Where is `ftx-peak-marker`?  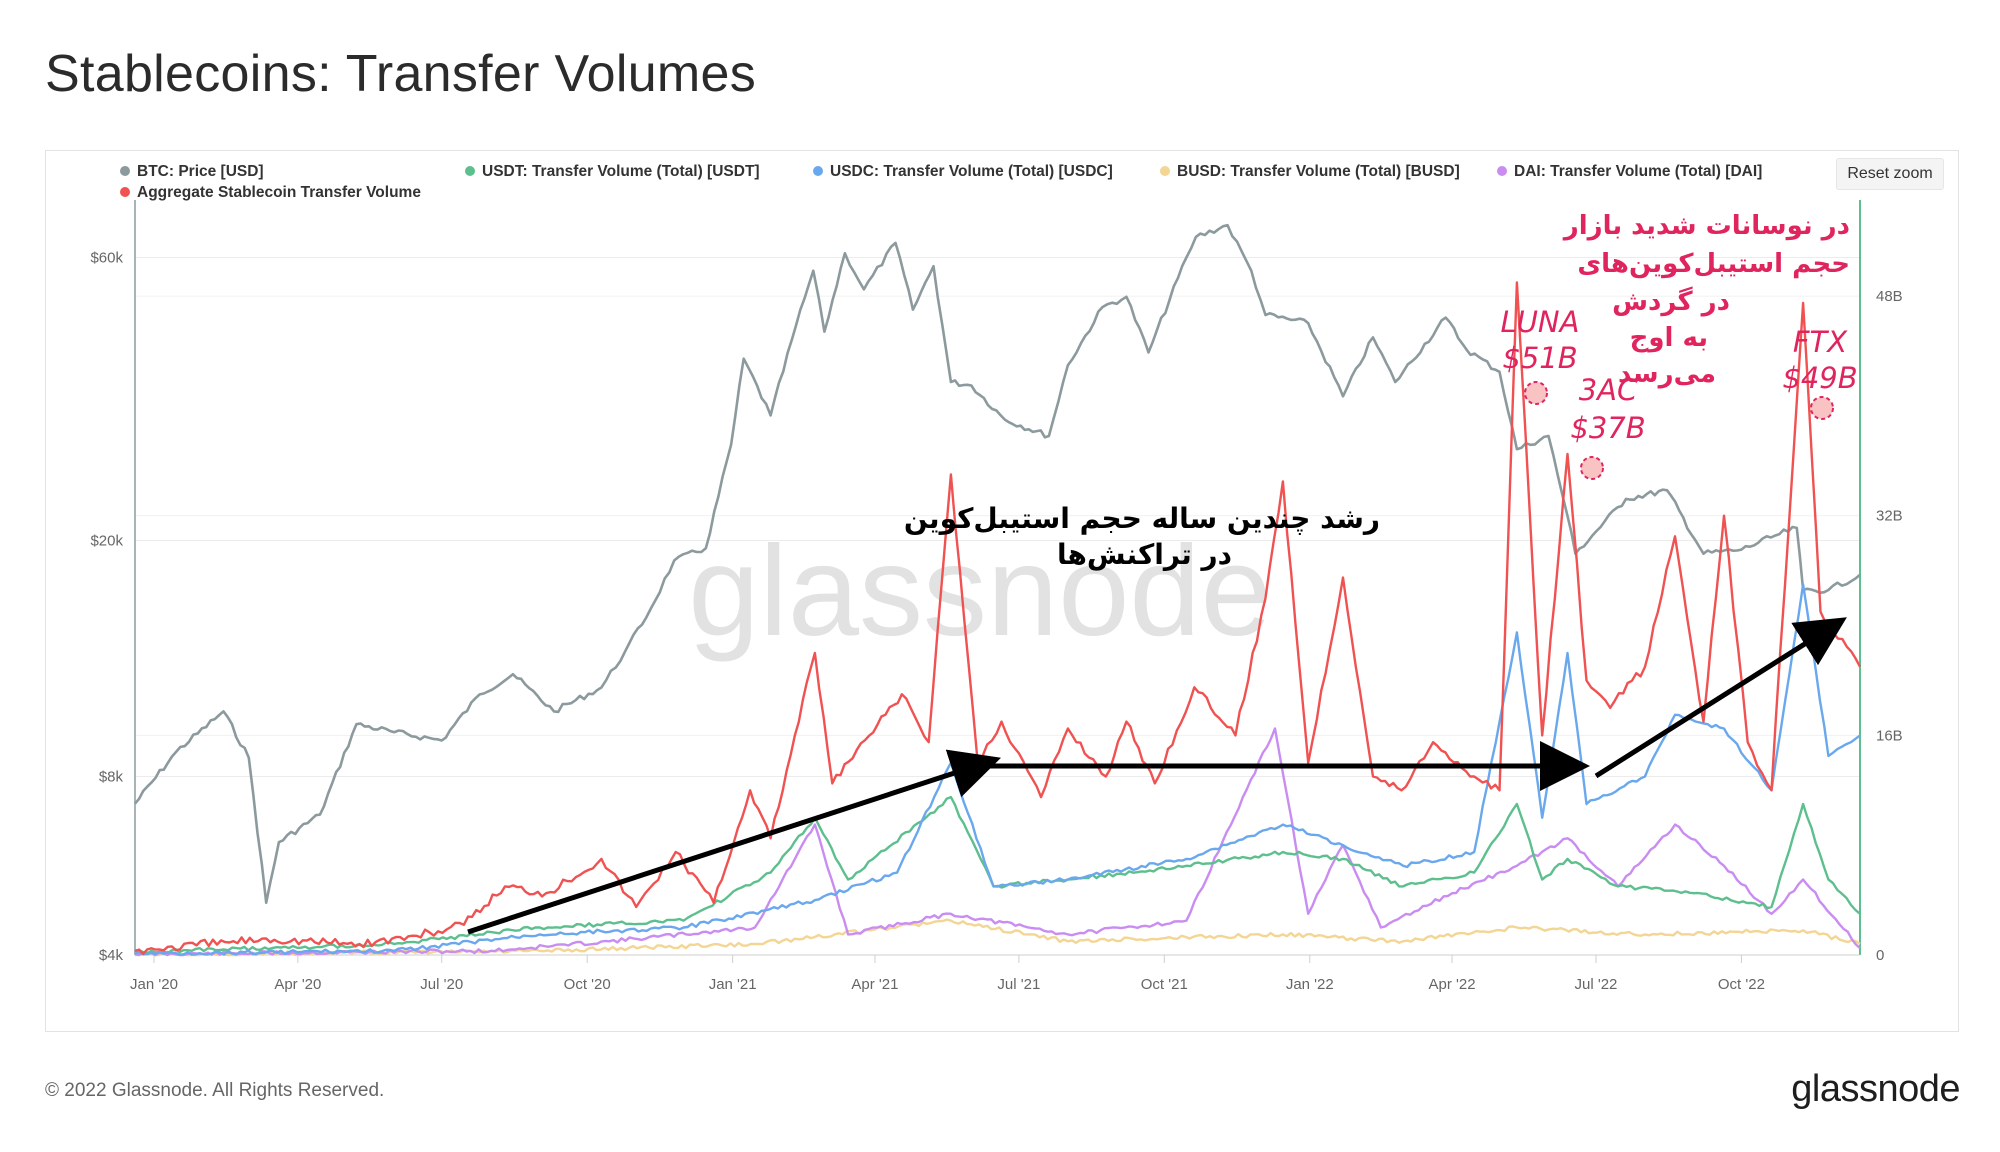
ftx-peak-marker is located at coordinates (1822, 408).